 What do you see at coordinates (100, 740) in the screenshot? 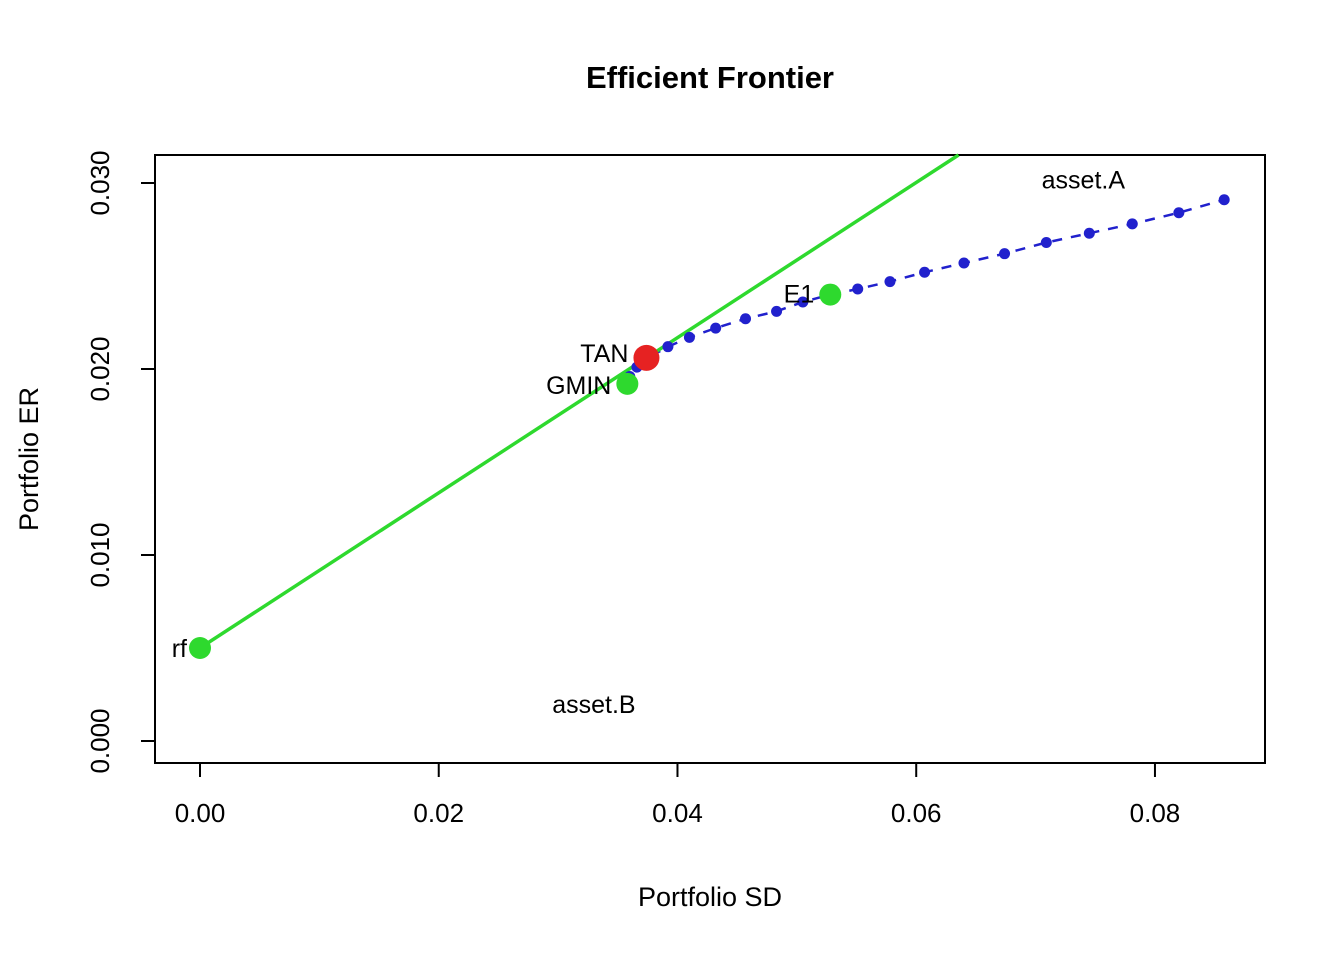
I see `y-tick-label: 0.000` at bounding box center [100, 740].